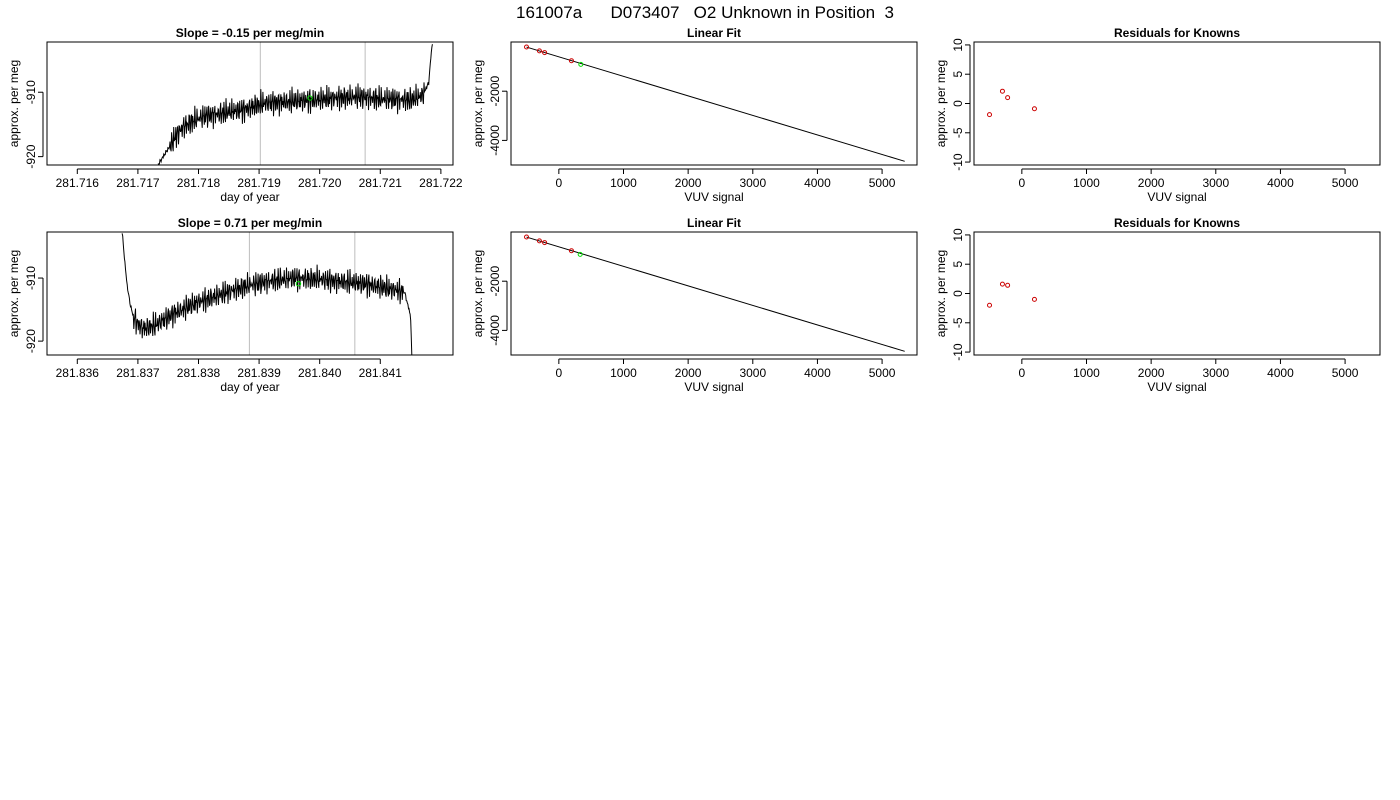 The height and width of the screenshot is (800, 1400). Describe the element at coordinates (958, 264) in the screenshot. I see `row2-residuals-y-tick-label-2: 5` at that location.